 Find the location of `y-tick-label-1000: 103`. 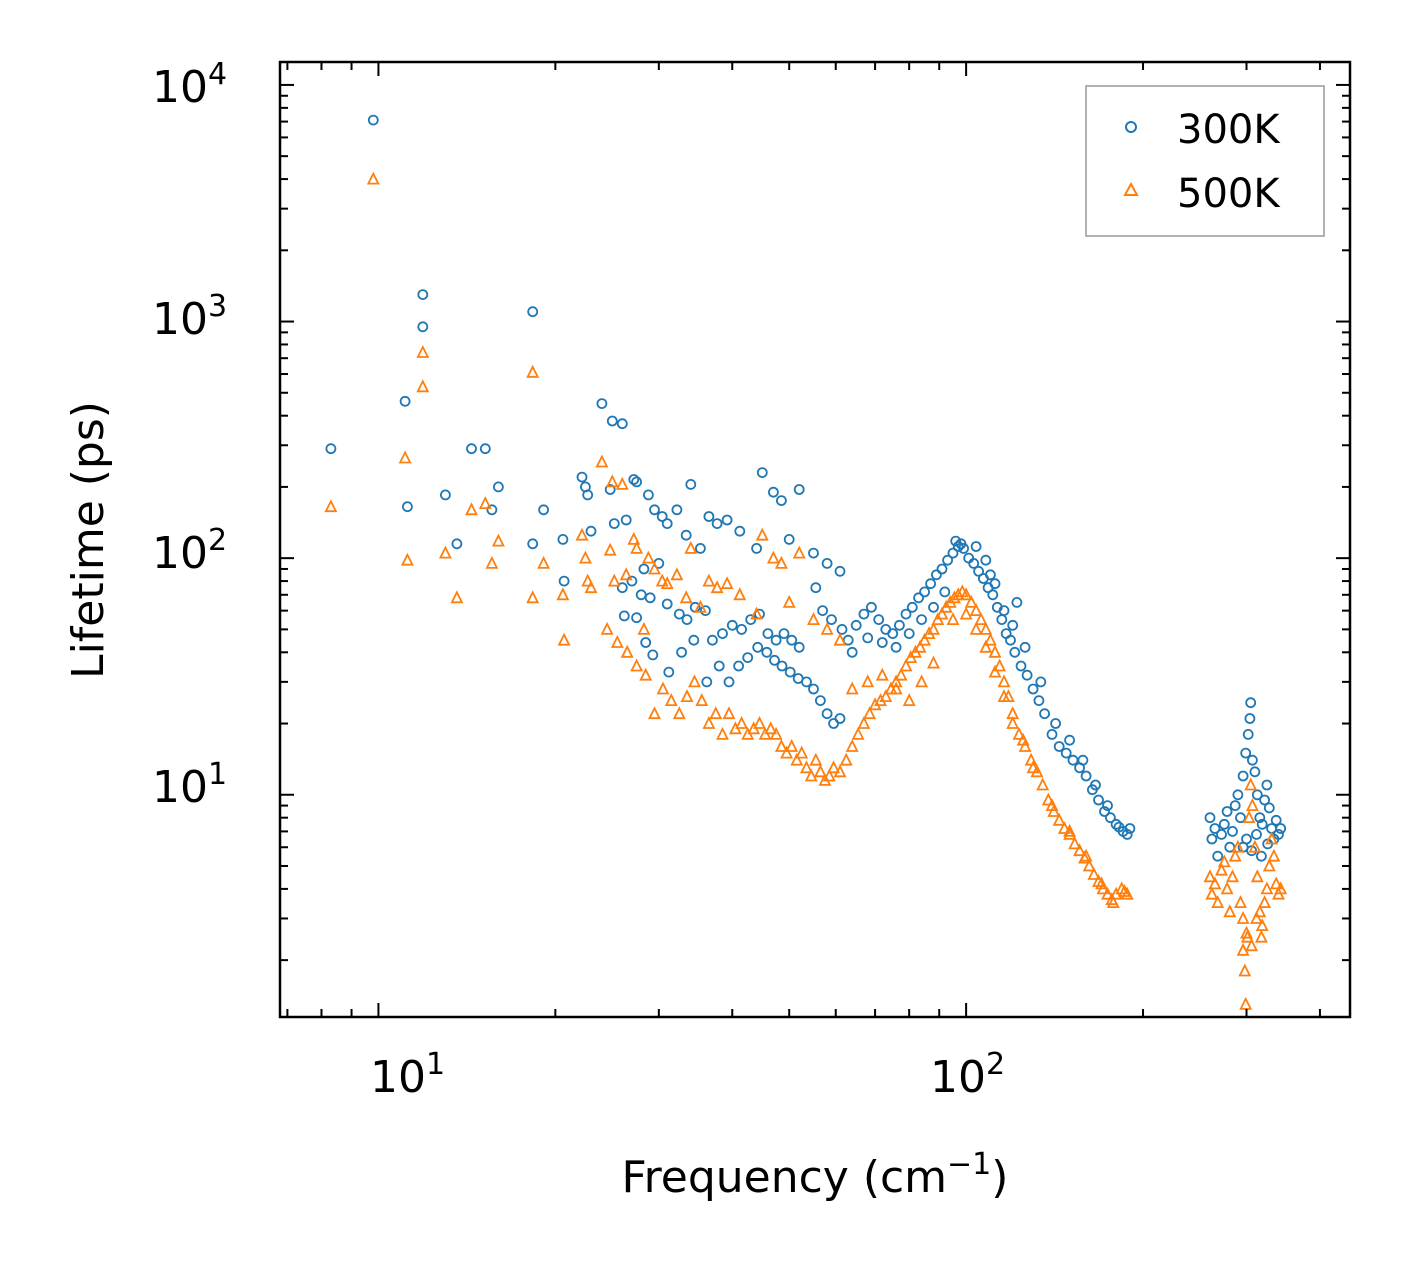

y-tick-label-1000: 103 is located at coordinates (189, 317).